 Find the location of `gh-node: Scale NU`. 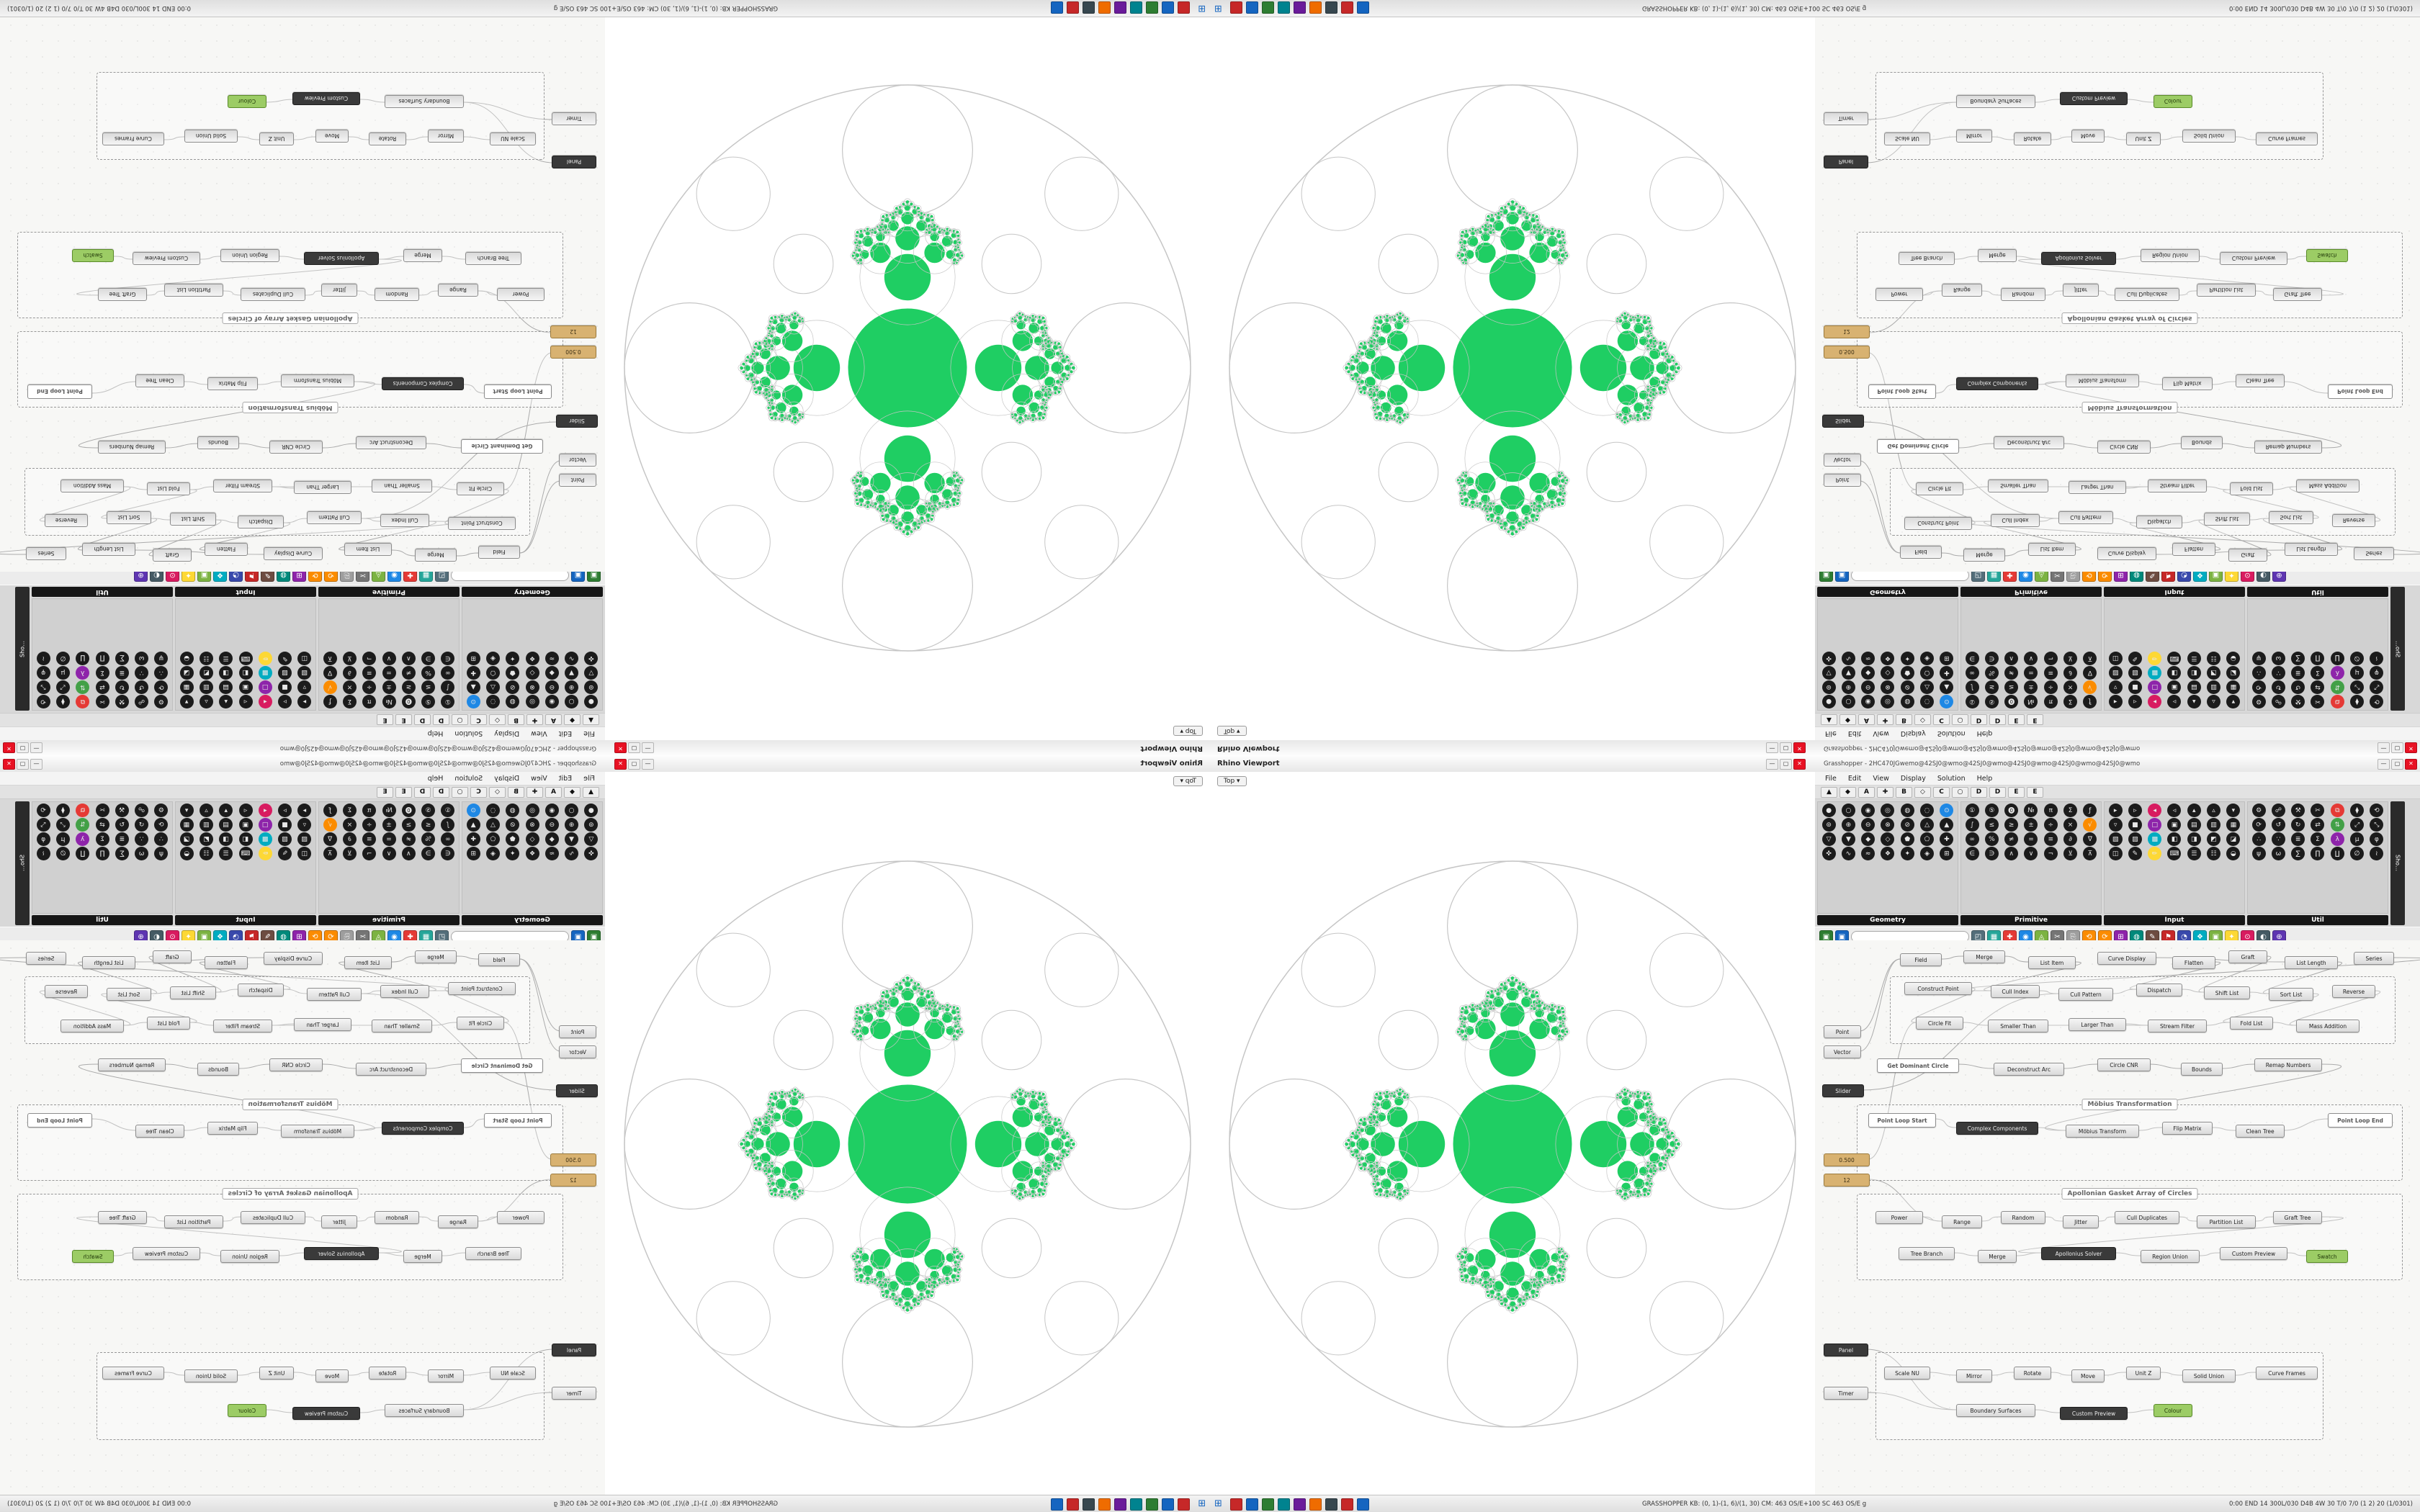

gh-node: Scale NU is located at coordinates (513, 138).